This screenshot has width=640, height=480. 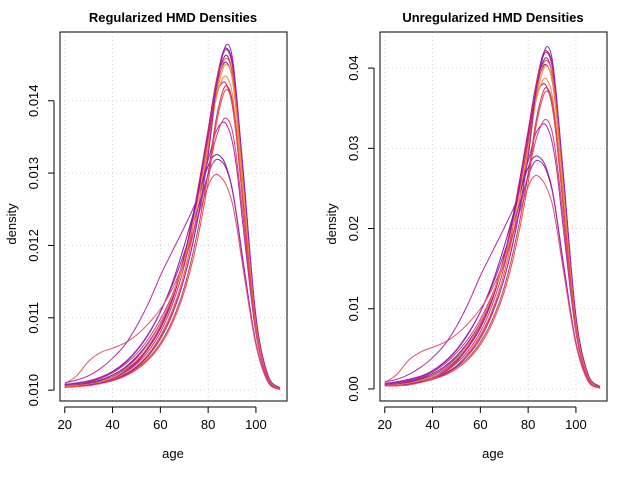 I want to click on y-tick-label: 0.012, so click(x=33, y=245).